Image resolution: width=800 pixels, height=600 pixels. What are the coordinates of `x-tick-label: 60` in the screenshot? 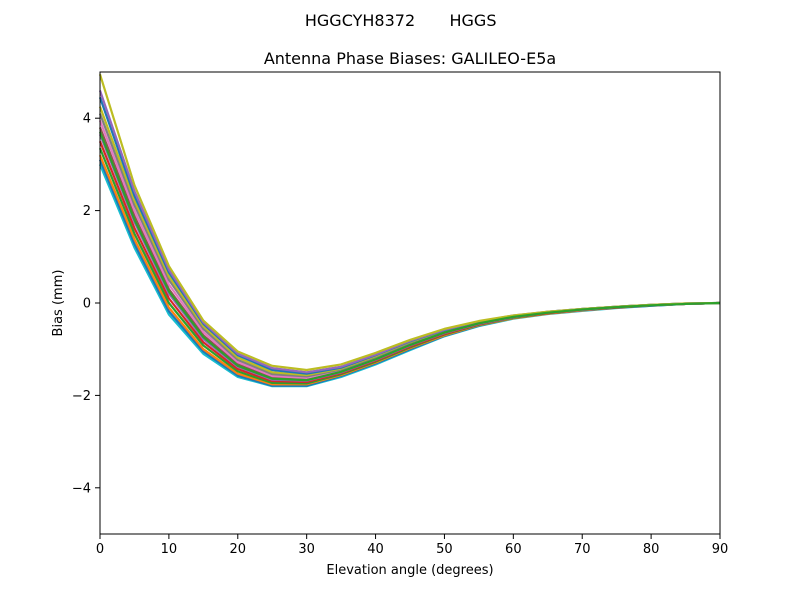 It's located at (513, 549).